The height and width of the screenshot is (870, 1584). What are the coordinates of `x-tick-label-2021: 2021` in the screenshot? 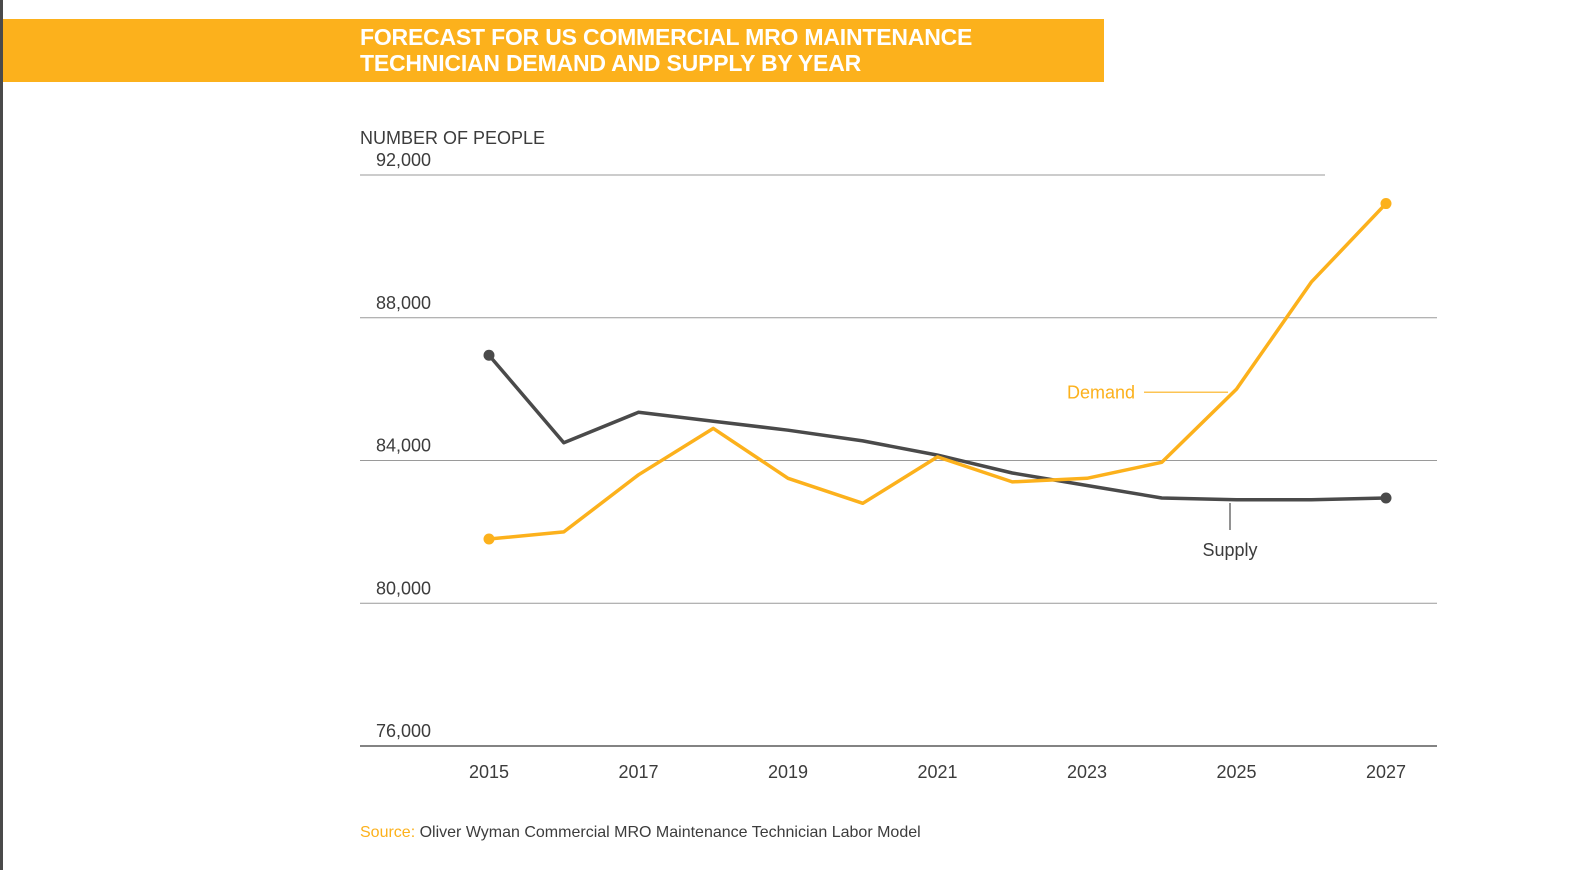 It's located at (937, 772).